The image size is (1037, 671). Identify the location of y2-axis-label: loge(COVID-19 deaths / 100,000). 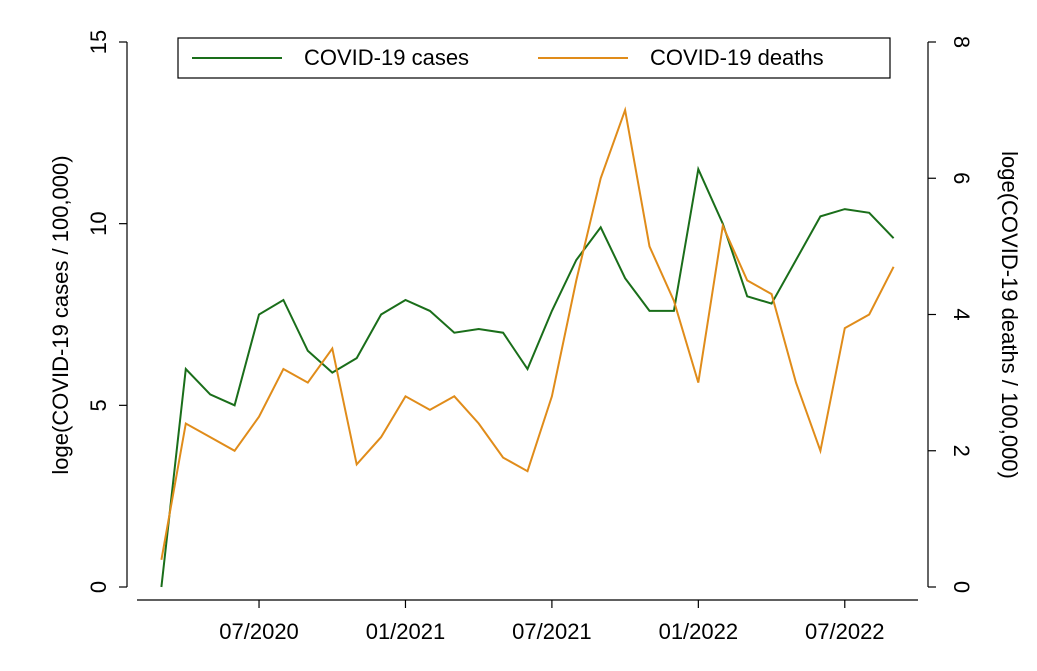
(1009, 315).